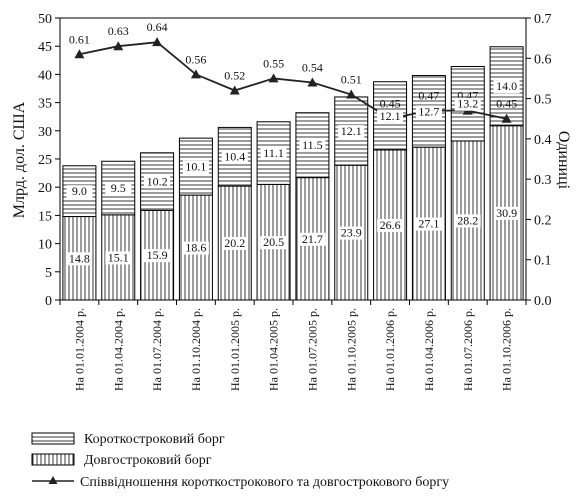 The height and width of the screenshot is (497, 576). I want to click on y-tick-label: 10, so click(45, 245).